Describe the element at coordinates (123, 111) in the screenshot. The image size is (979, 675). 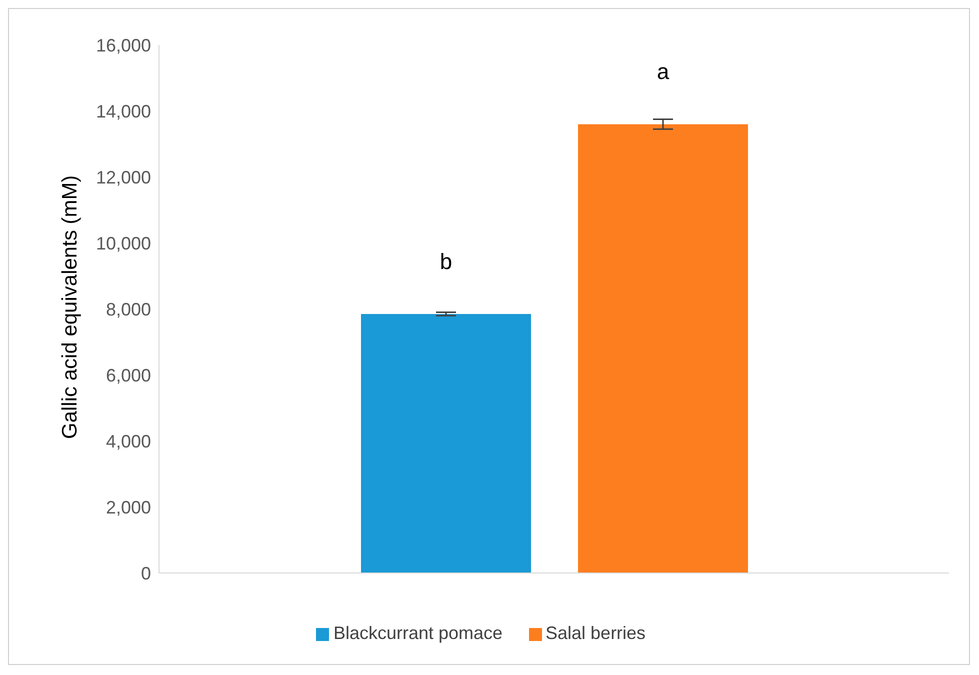
I see `y-tick-label: 14,000` at that location.